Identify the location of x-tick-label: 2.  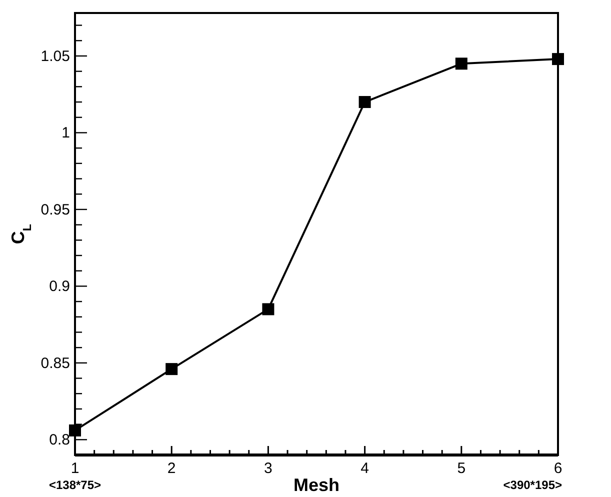
(171, 468).